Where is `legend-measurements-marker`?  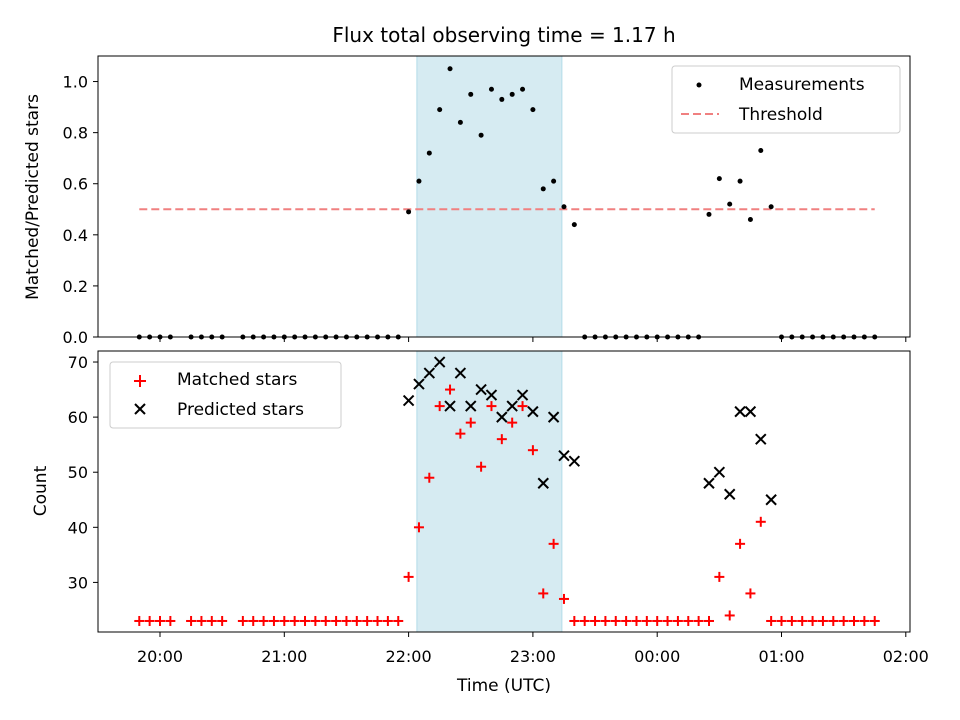 legend-measurements-marker is located at coordinates (699, 85).